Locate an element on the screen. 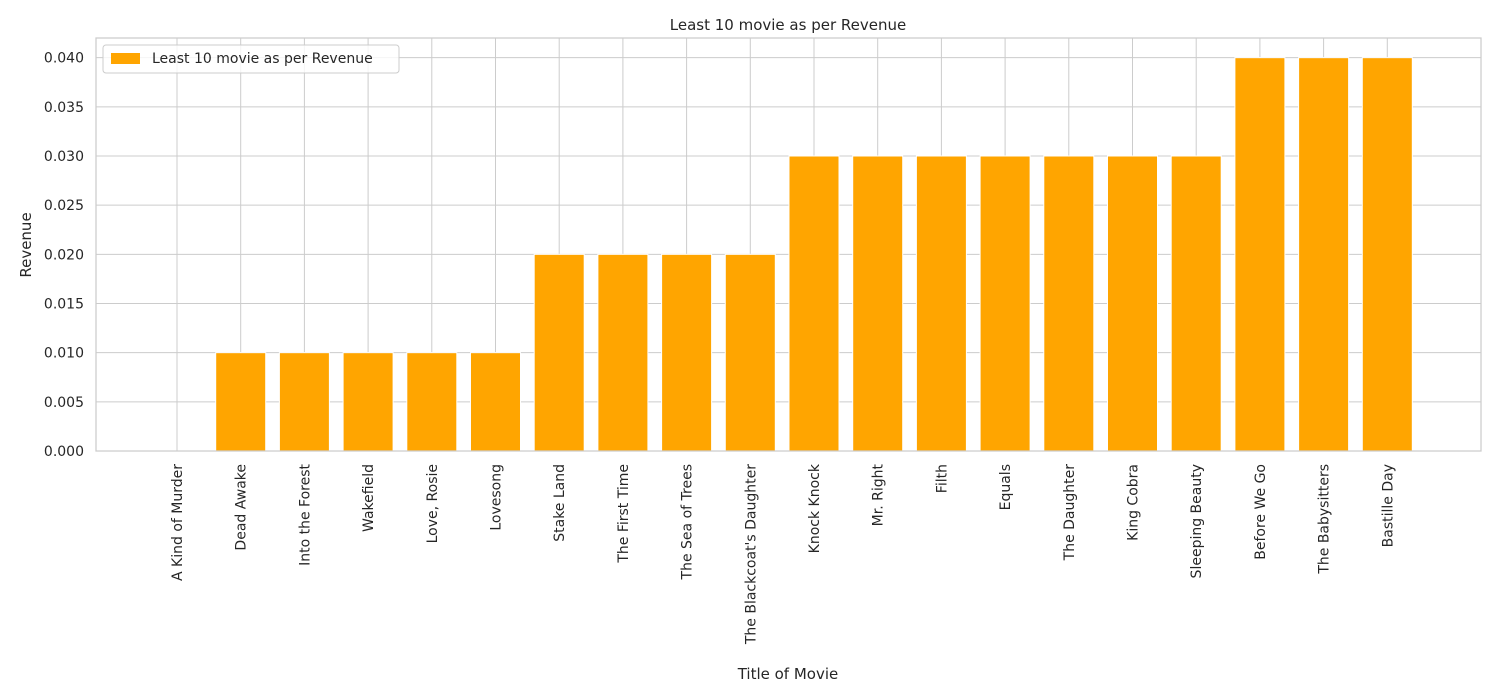 The width and height of the screenshot is (1500, 700). y-tick-label: 0.040 is located at coordinates (64, 59).